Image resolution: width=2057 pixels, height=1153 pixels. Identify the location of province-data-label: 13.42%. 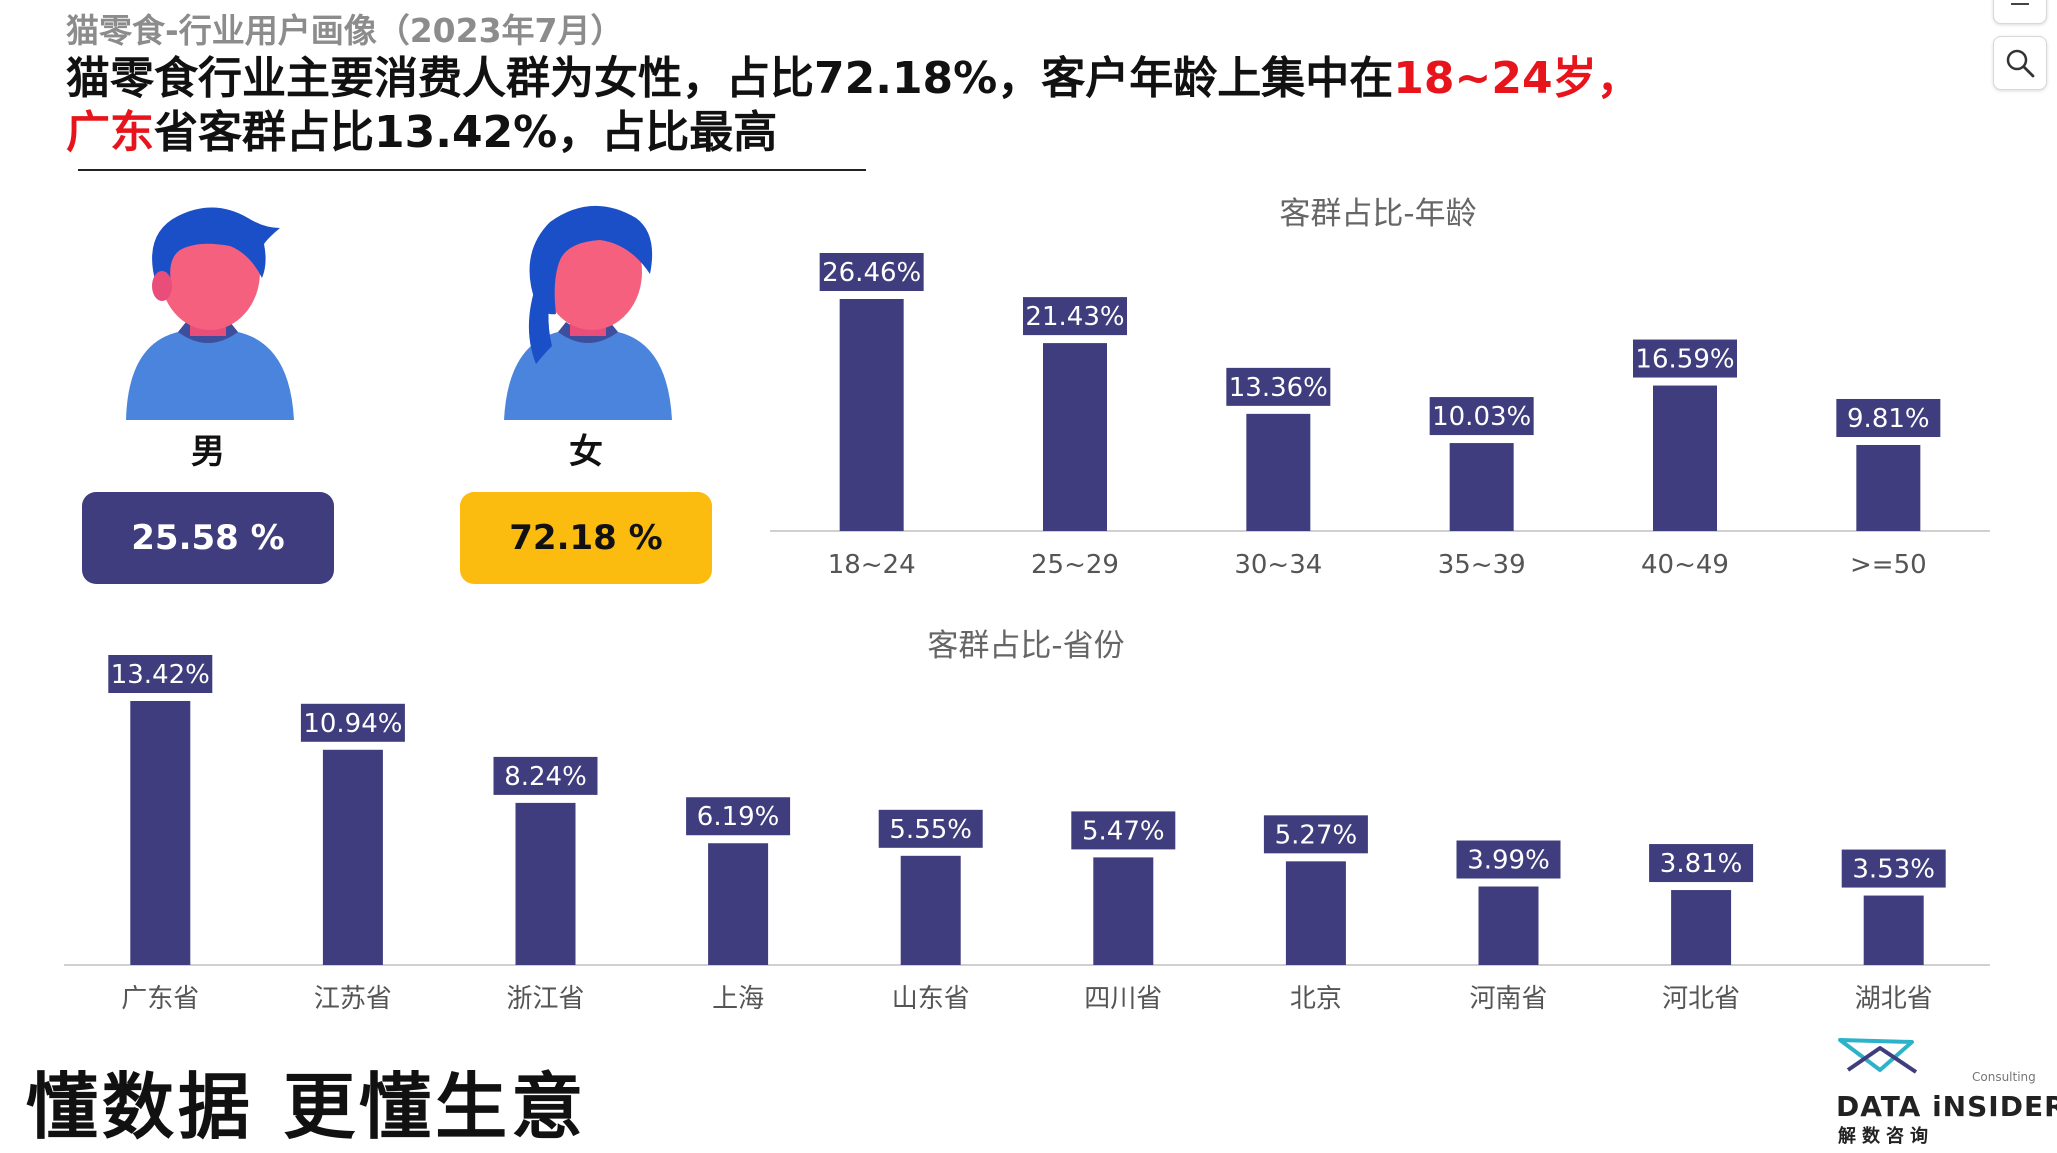
(160, 675).